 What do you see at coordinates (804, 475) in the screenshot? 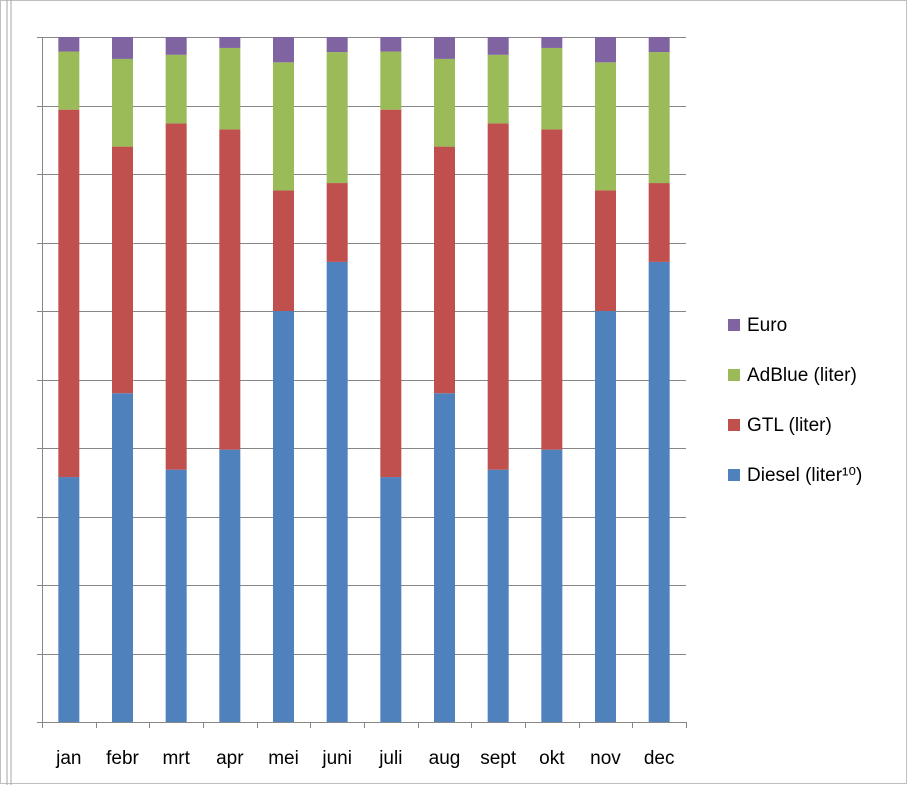
I see `legend-label: Diesel (liter¹⁰)` at bounding box center [804, 475].